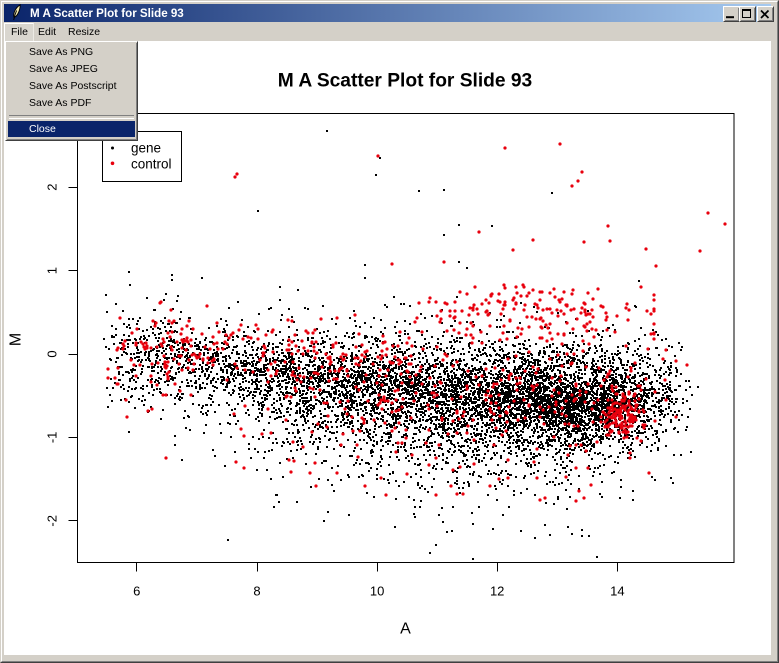  Describe the element at coordinates (146, 148) in the screenshot. I see `svg-text: gene` at that location.